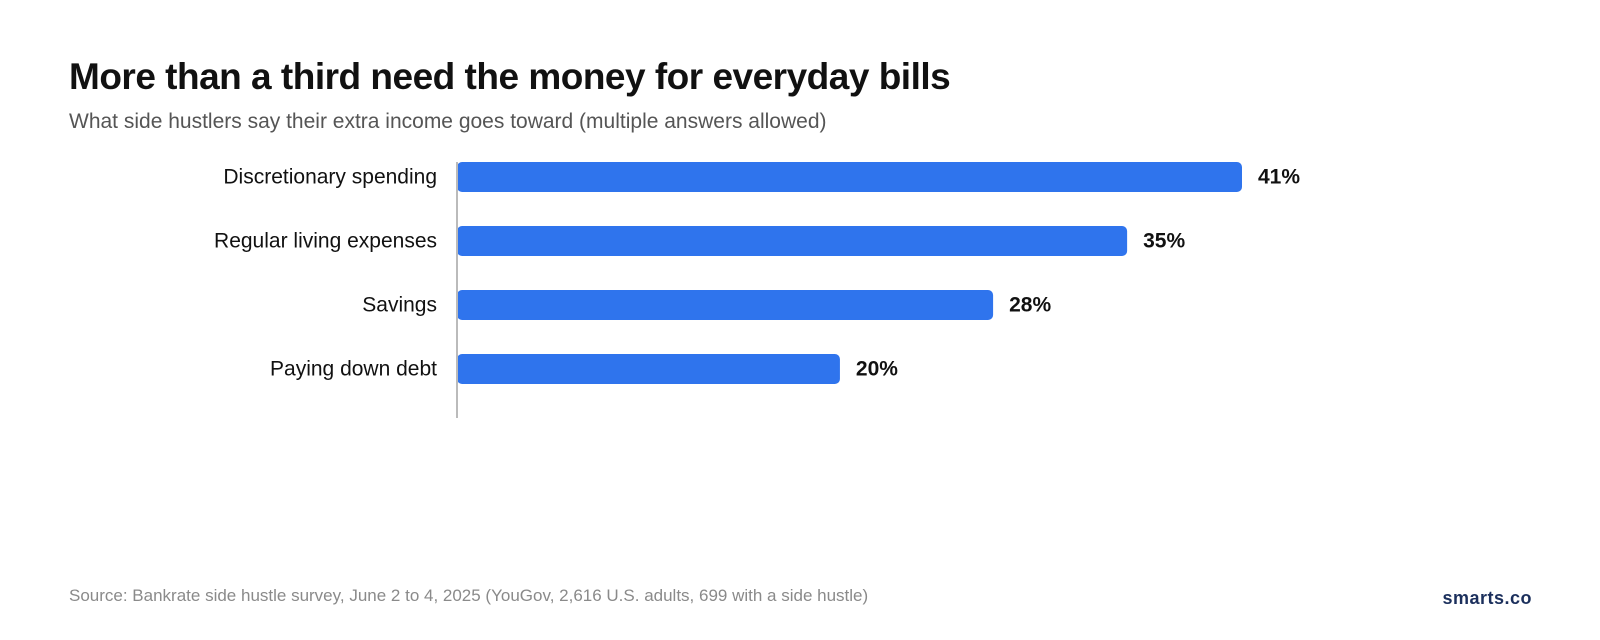 This screenshot has width=1600, height=640. I want to click on category-label: Paying down debt, so click(353, 369).